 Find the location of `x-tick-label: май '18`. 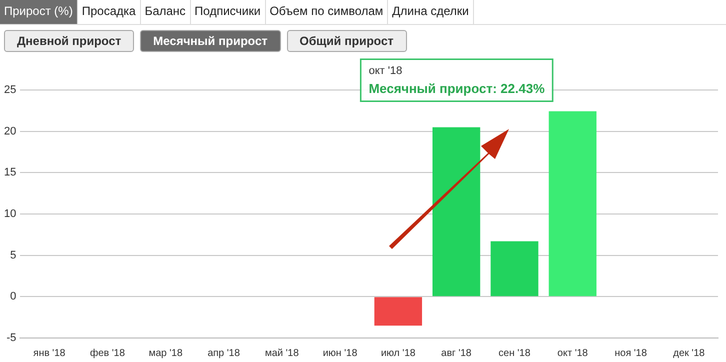

x-tick-label: май '18 is located at coordinates (282, 353).